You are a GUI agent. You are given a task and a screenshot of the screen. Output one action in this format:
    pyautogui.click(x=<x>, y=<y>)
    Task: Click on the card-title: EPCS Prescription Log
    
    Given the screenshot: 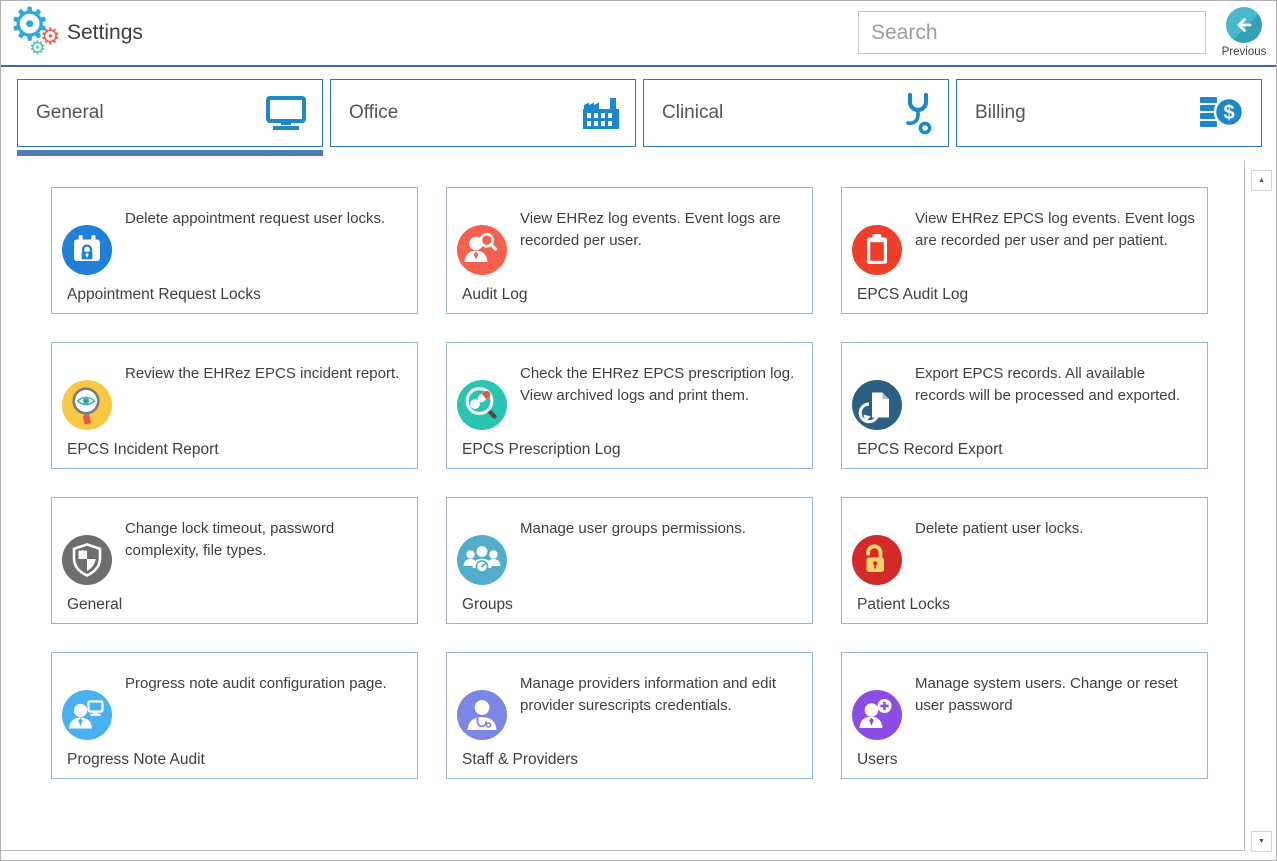 What is the action you would take?
    pyautogui.click(x=541, y=449)
    